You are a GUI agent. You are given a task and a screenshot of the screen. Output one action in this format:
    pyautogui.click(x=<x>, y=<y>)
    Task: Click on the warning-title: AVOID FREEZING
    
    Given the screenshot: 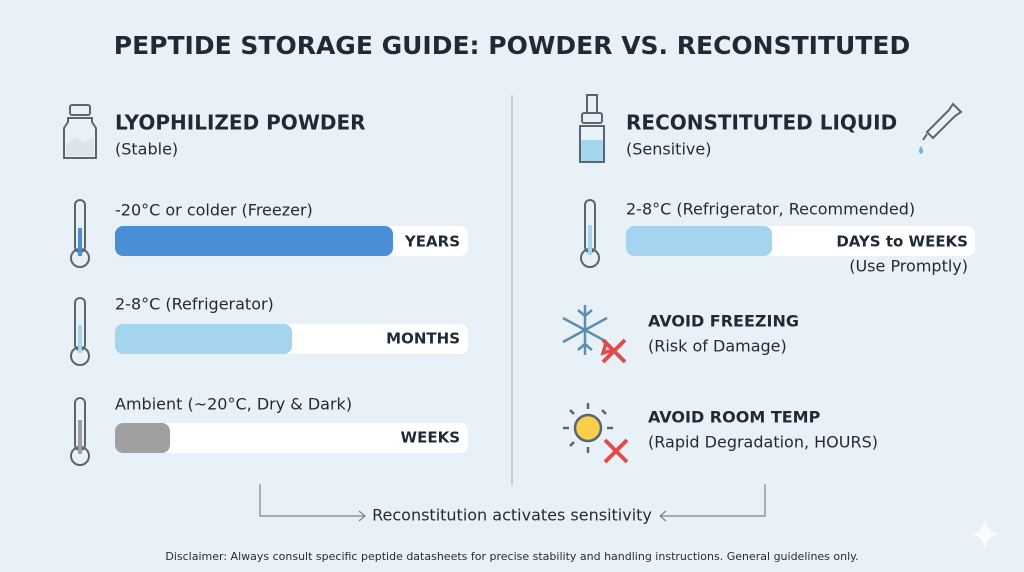 What is the action you would take?
    pyautogui.click(x=723, y=321)
    